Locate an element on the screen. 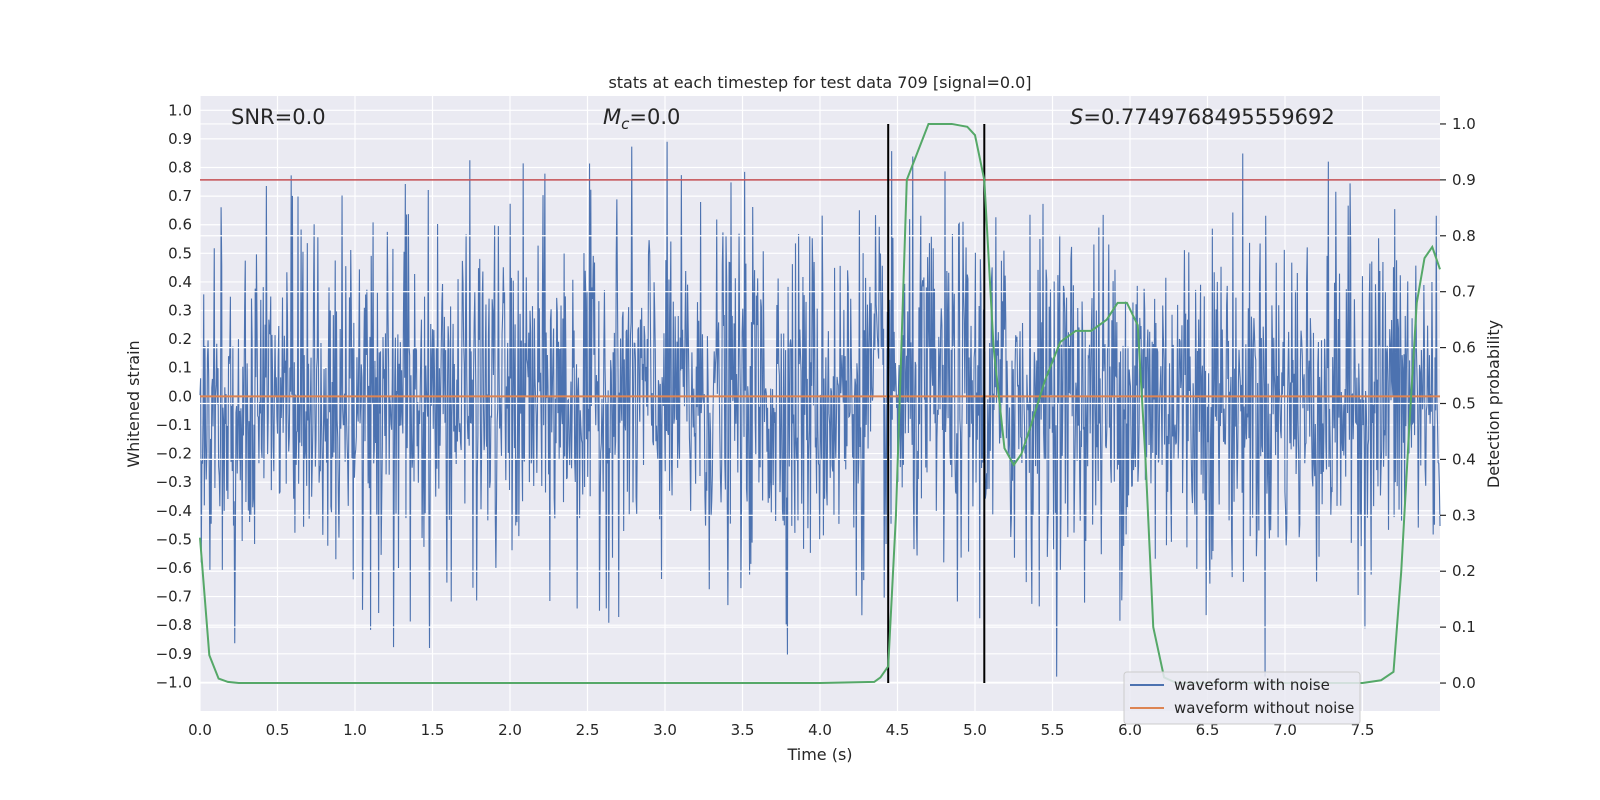 The image size is (1600, 800). y-right-tick-label: 0.3 is located at coordinates (1464, 515).